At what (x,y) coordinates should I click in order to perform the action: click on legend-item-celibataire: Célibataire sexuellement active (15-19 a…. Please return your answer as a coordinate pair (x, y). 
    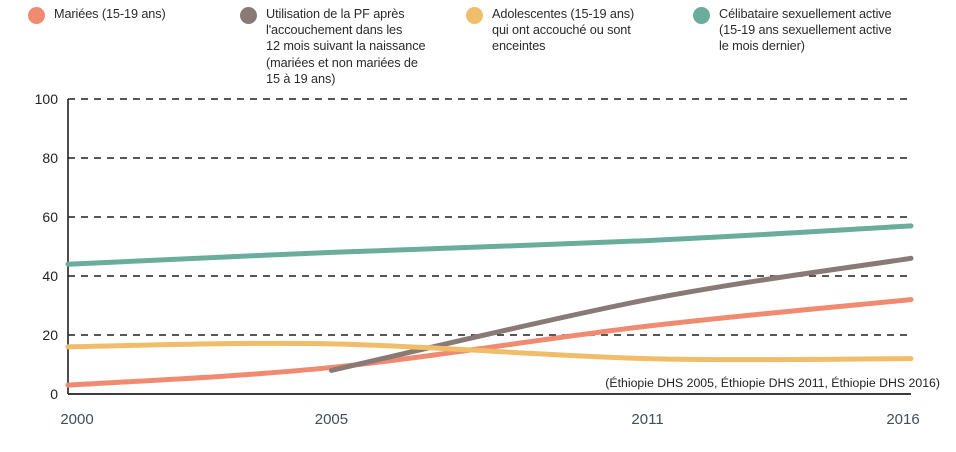
    Looking at the image, I should click on (805, 30).